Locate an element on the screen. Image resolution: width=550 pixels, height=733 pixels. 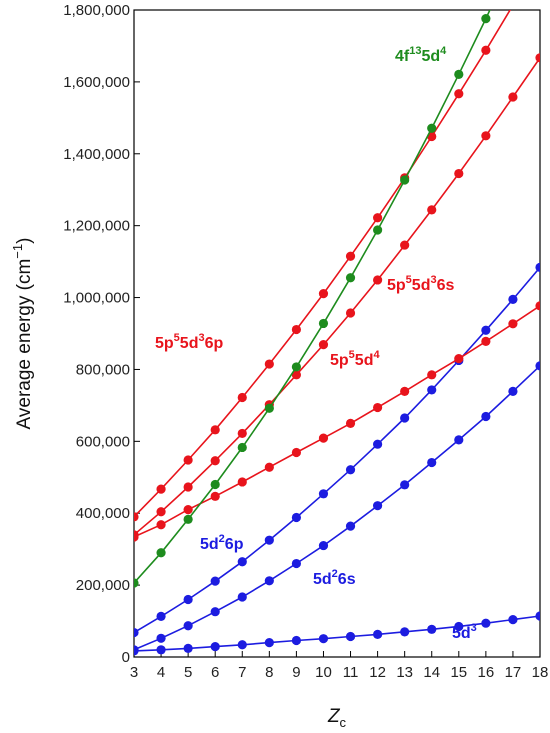
y-axis-text-tail: ) is located at coordinates (24, 241).